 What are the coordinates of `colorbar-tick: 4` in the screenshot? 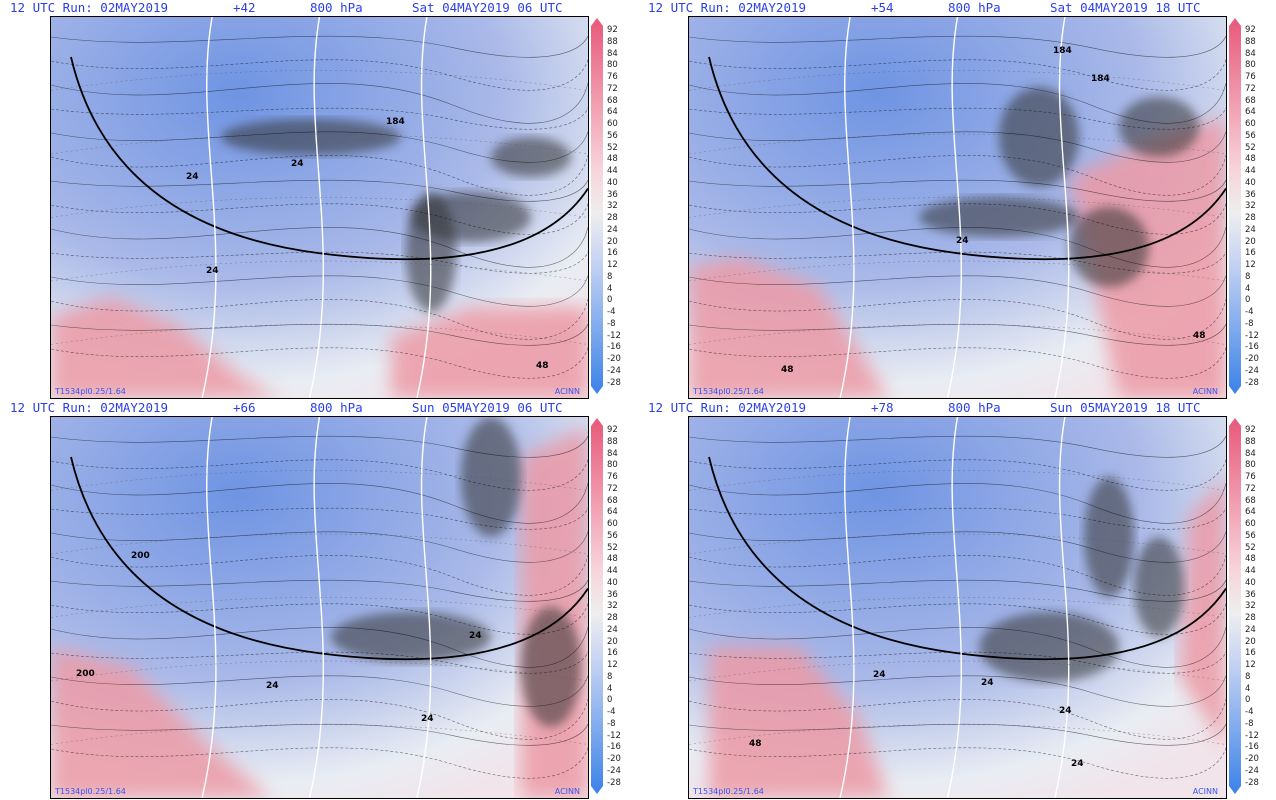 It's located at (610, 688).